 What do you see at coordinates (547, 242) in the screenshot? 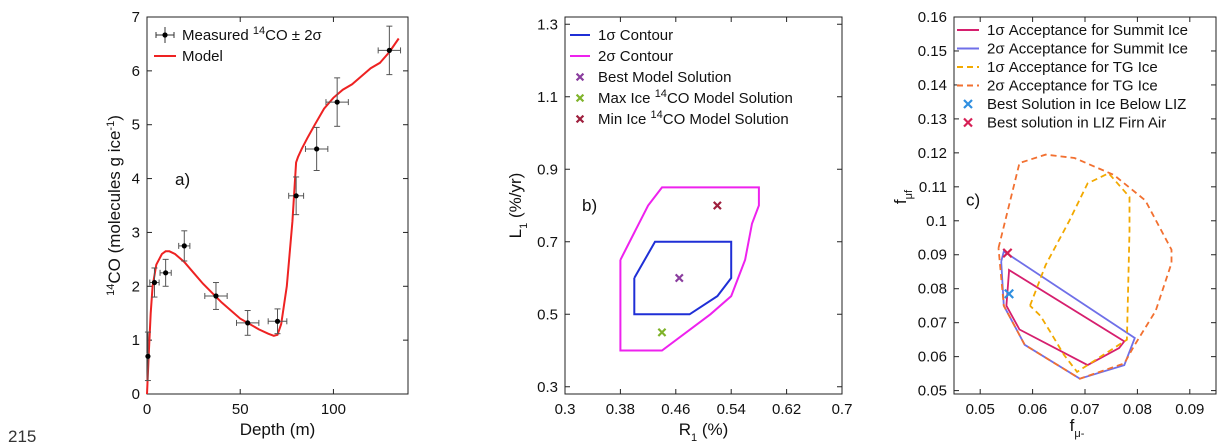
I see `b-ytick-label: 0.7` at bounding box center [547, 242].